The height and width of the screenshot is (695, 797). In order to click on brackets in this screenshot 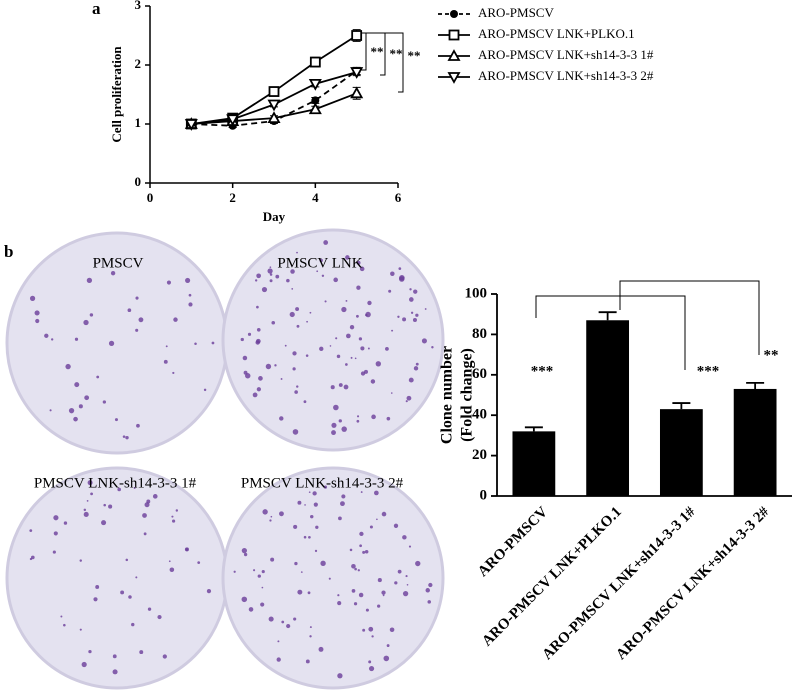, I will do `click(647, 325)`.